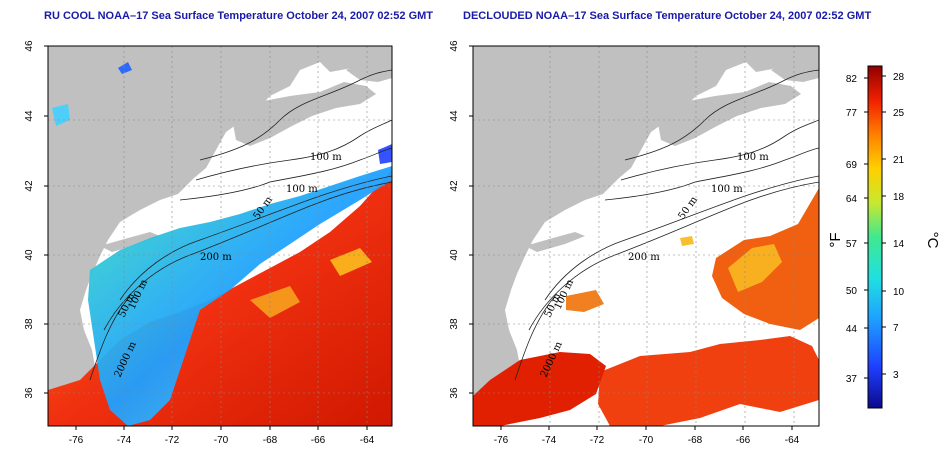  Describe the element at coordinates (899, 292) in the screenshot. I see `celsius-tick-5: 10` at that location.